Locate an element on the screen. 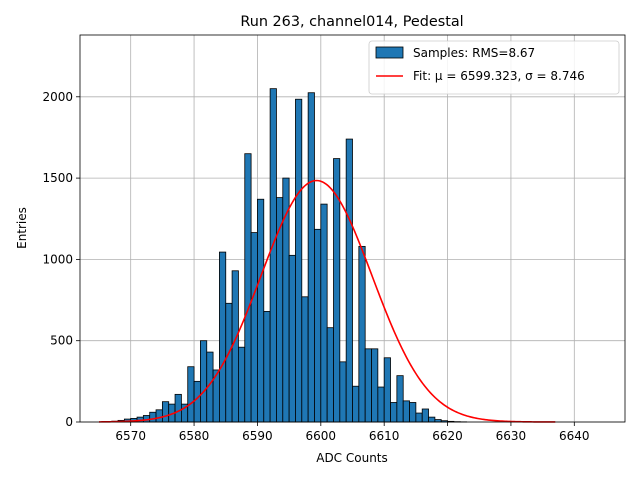 The height and width of the screenshot is (480, 640). legend-histogram-swatch is located at coordinates (389, 52).